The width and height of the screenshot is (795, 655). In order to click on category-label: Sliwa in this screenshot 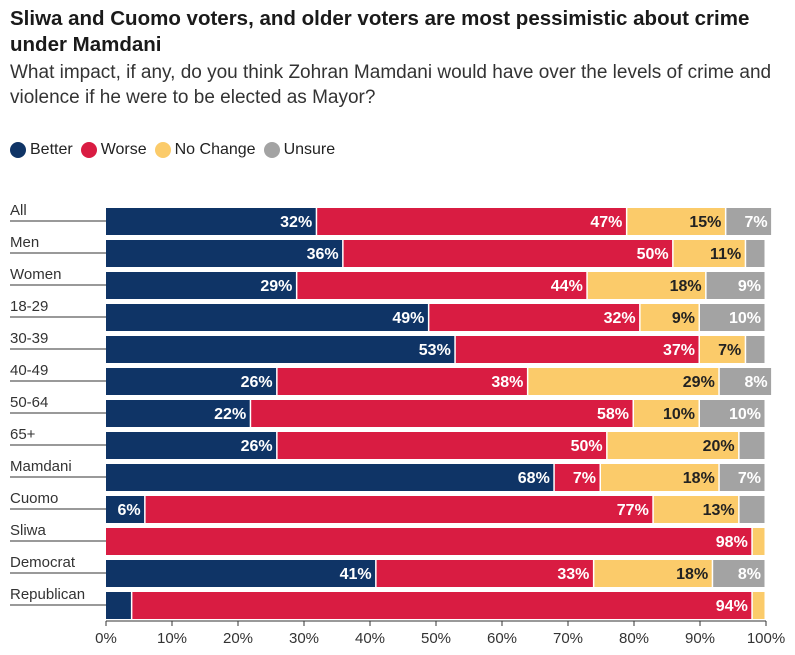, I will do `click(28, 530)`.